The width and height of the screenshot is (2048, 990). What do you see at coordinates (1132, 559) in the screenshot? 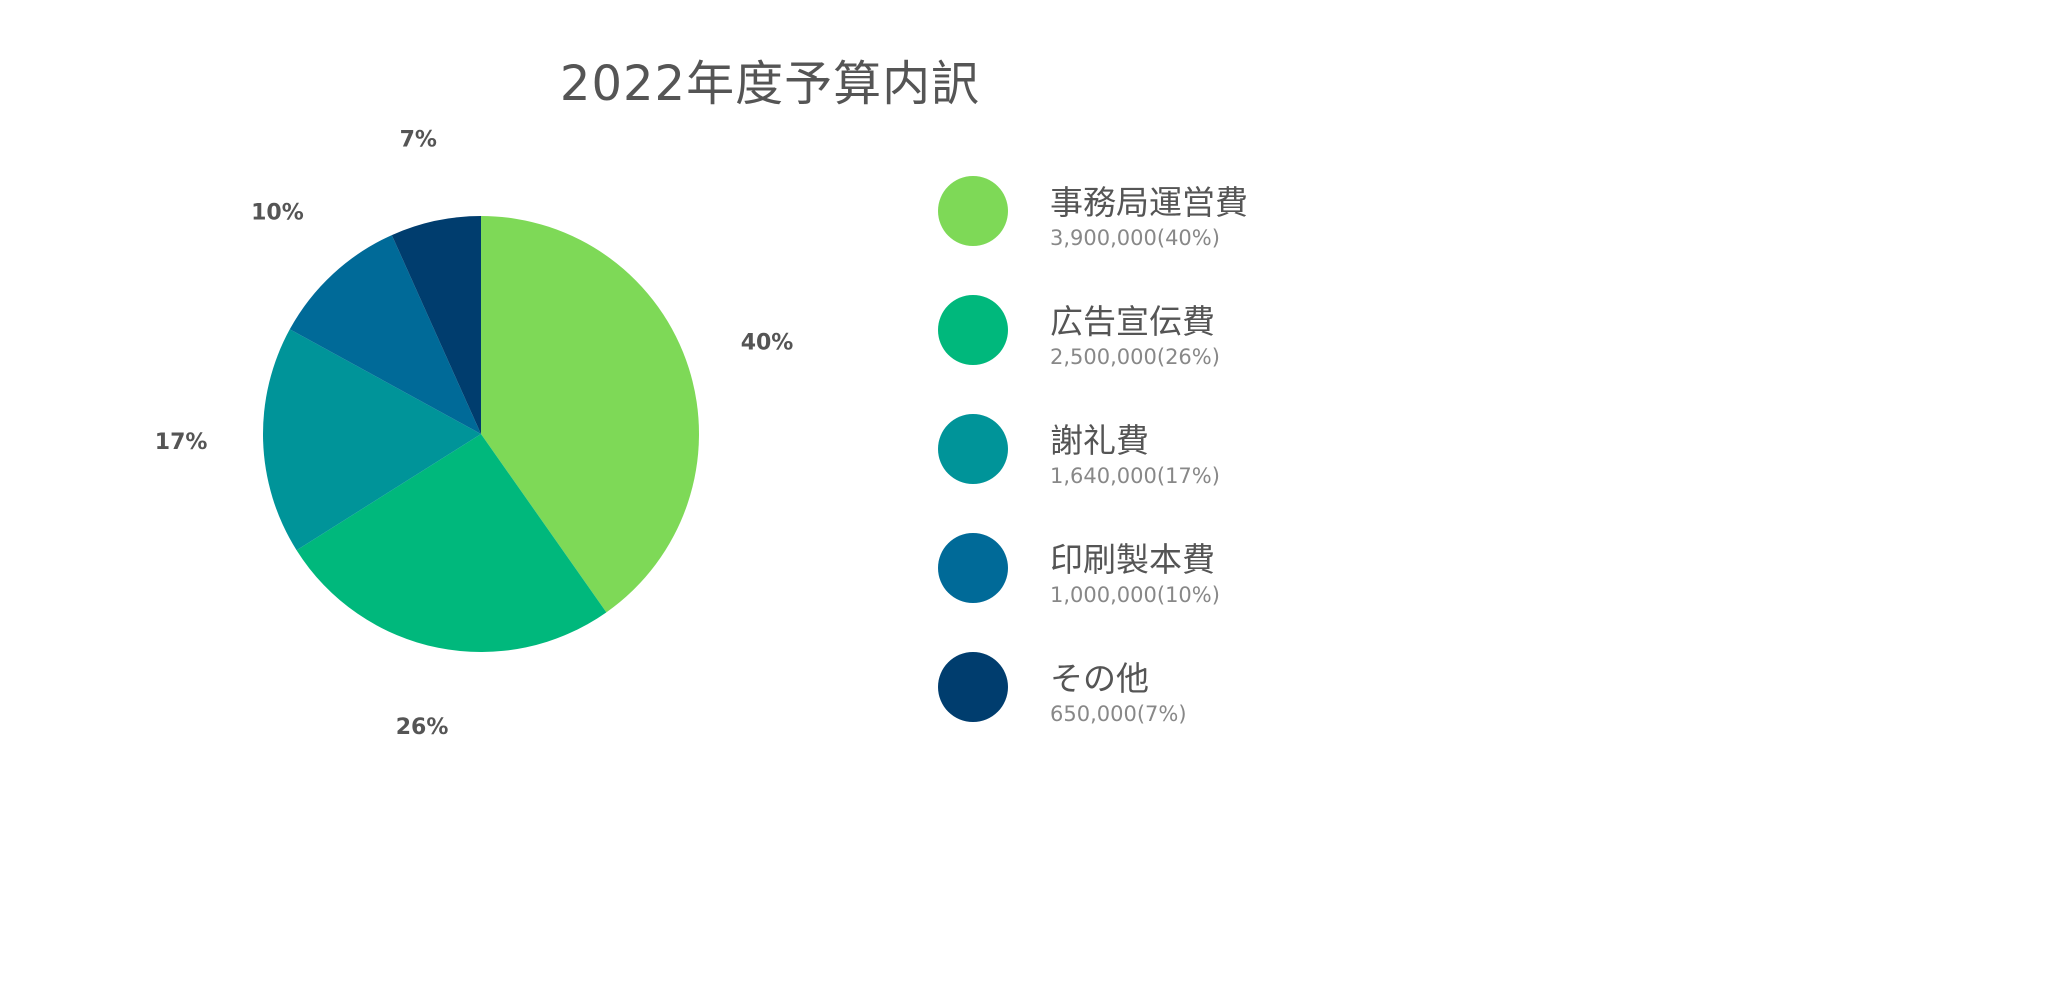
I see `legend-label: 印刷製本費` at bounding box center [1132, 559].